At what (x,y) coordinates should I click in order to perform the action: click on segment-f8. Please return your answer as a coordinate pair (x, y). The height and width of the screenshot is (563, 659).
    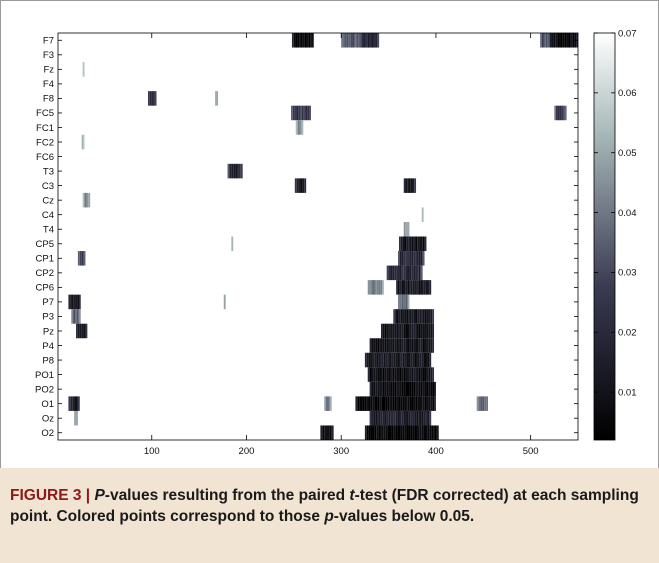
    Looking at the image, I should click on (152, 98).